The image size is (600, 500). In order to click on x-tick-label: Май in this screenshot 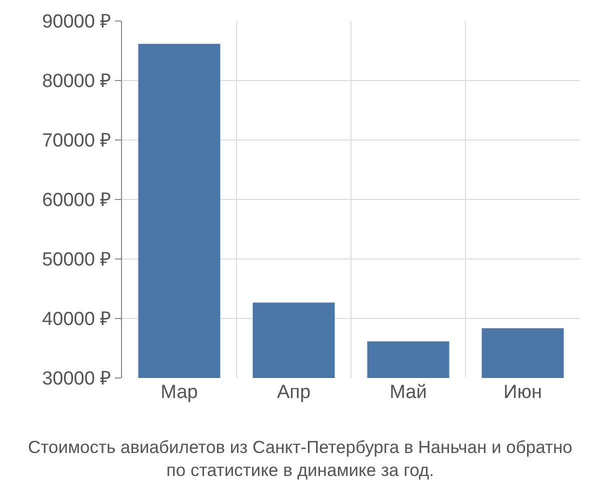, I will do `click(408, 392)`.